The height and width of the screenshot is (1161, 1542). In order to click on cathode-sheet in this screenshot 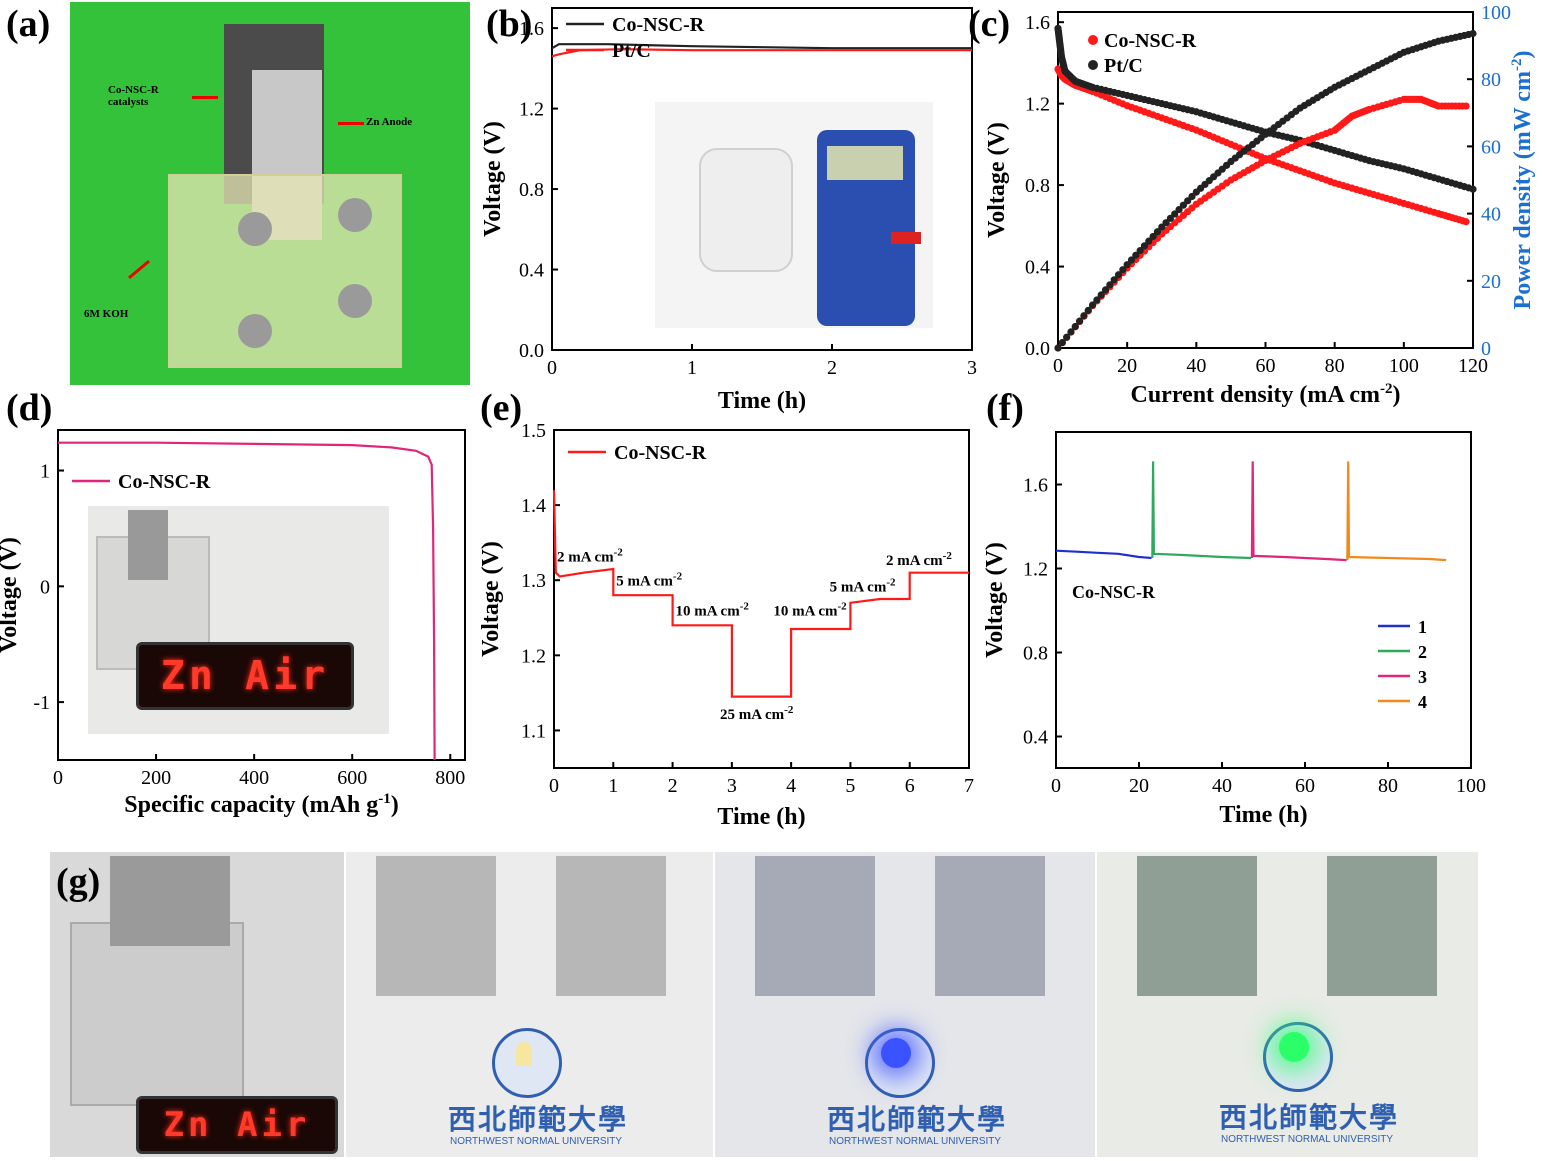, I will do `click(170, 901)`.